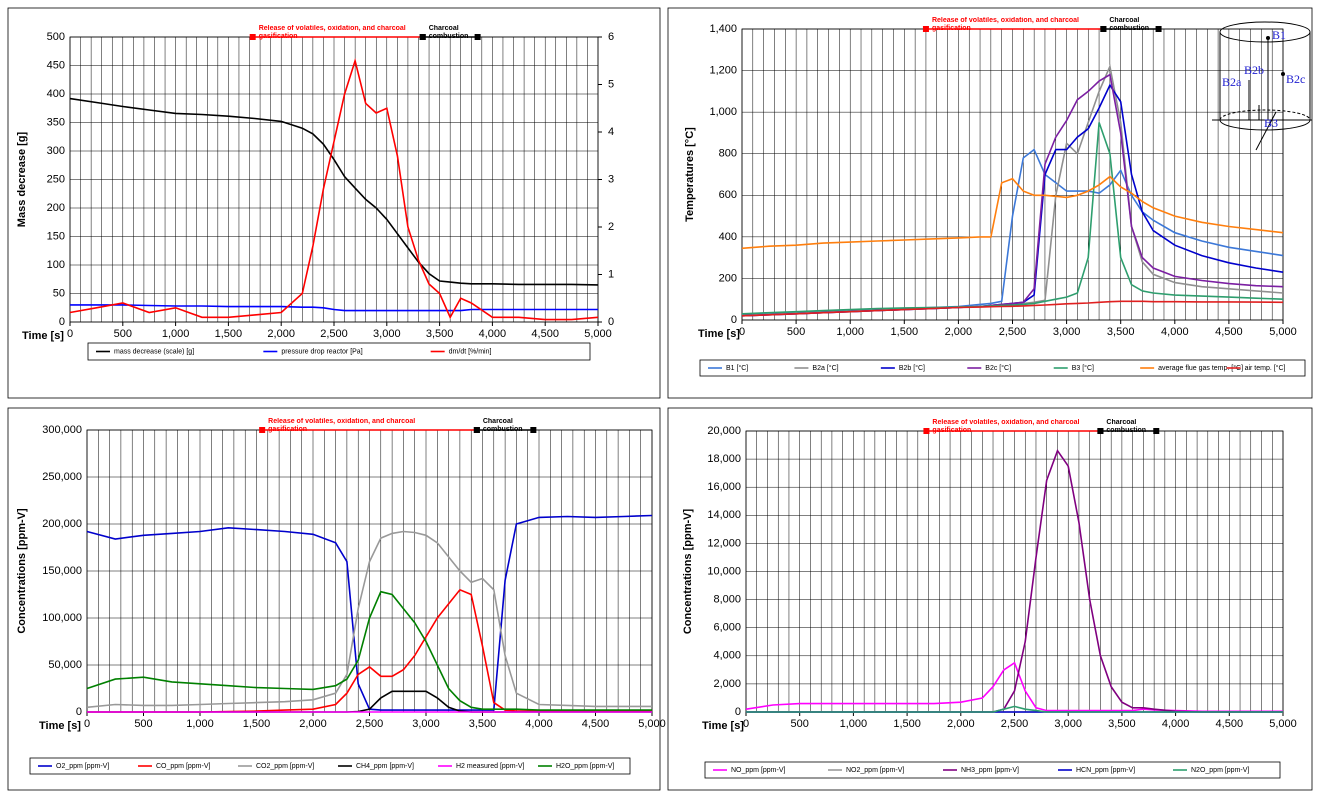 This screenshot has width=1320, height=797. I want to click on y-tick-label: 16,000, so click(724, 487).